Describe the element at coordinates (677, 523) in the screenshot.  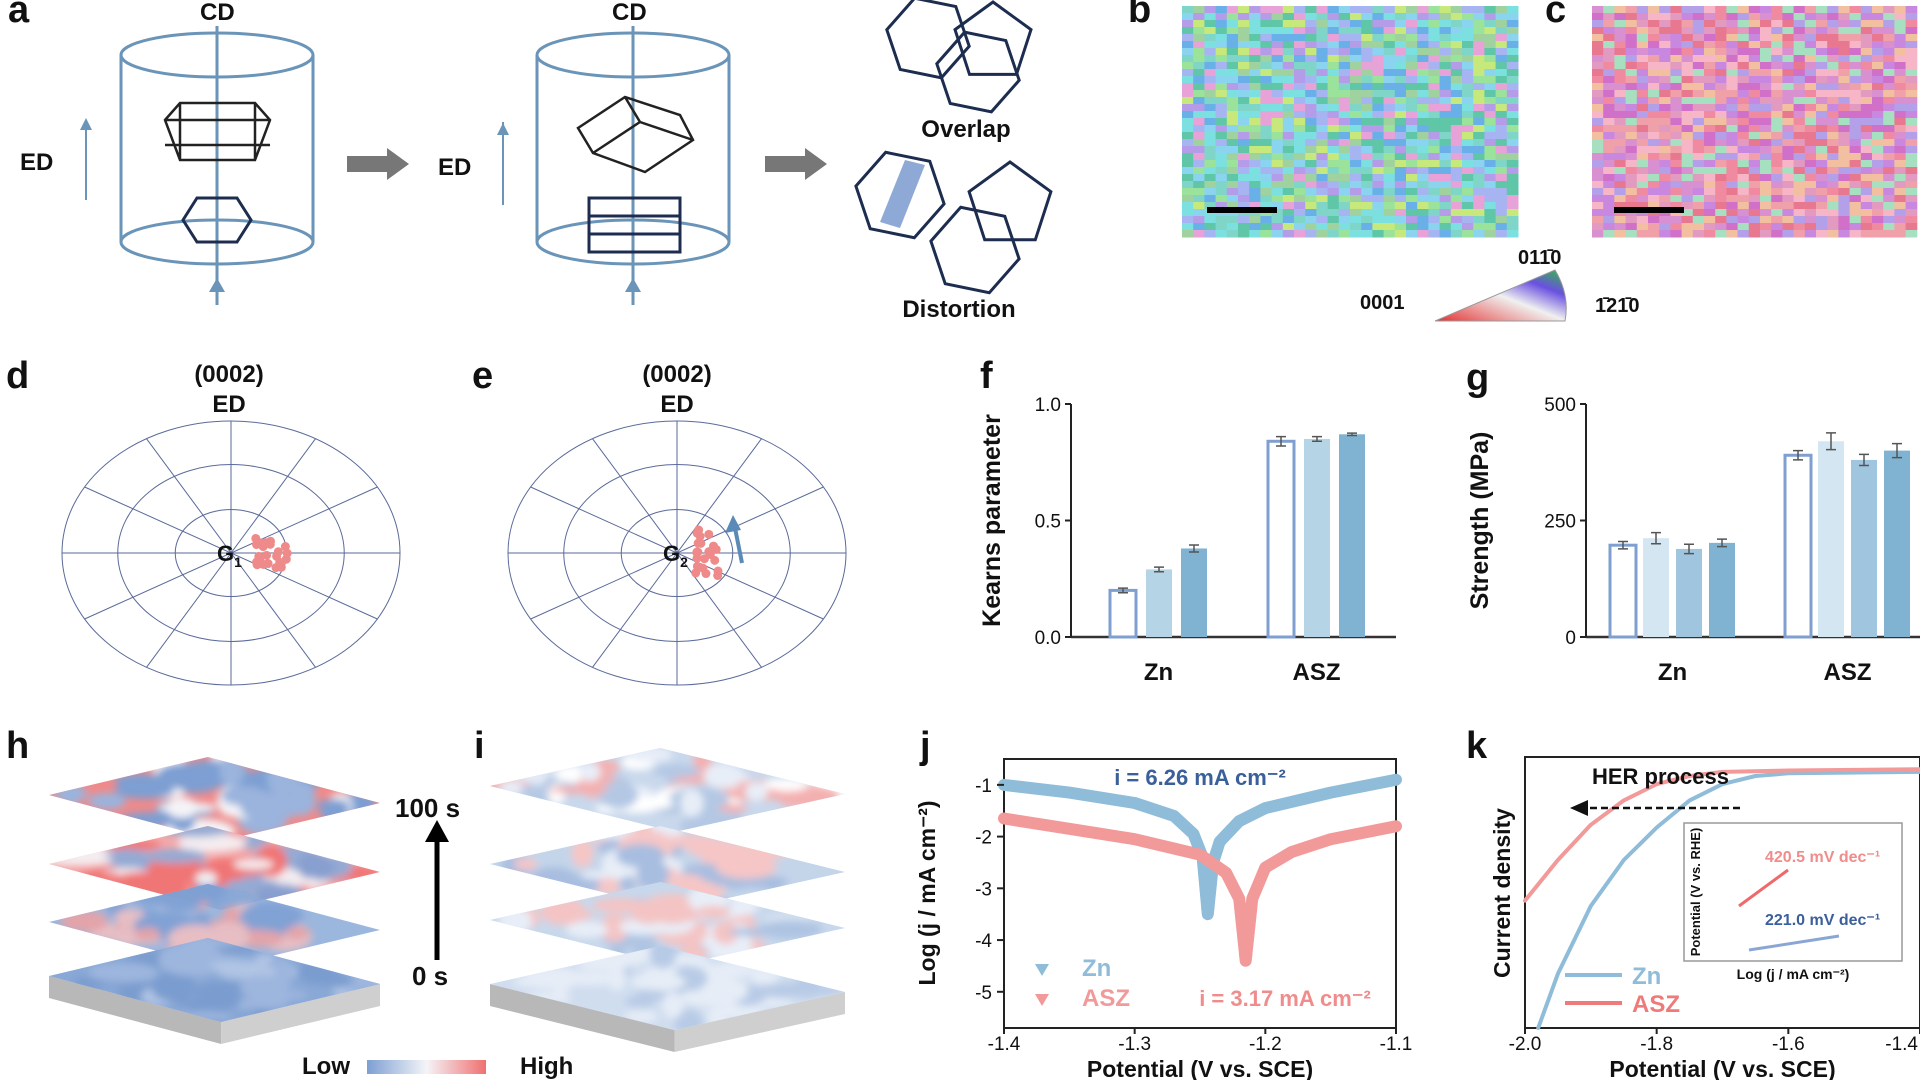
I see `pole-figure-e: (0002) ED G2` at that location.